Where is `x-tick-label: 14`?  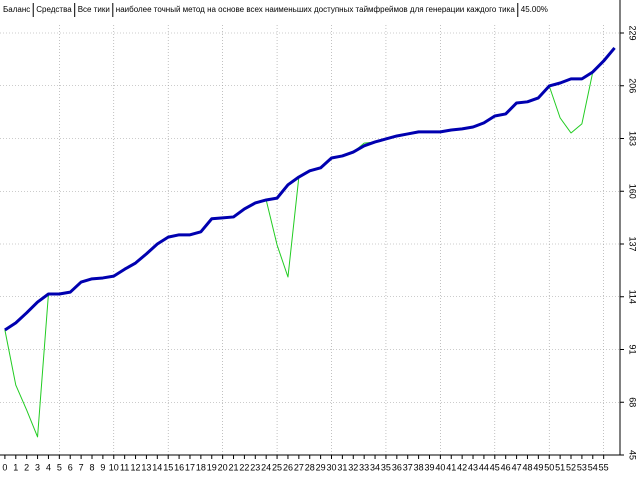
x-tick-label: 14 is located at coordinates (157, 467).